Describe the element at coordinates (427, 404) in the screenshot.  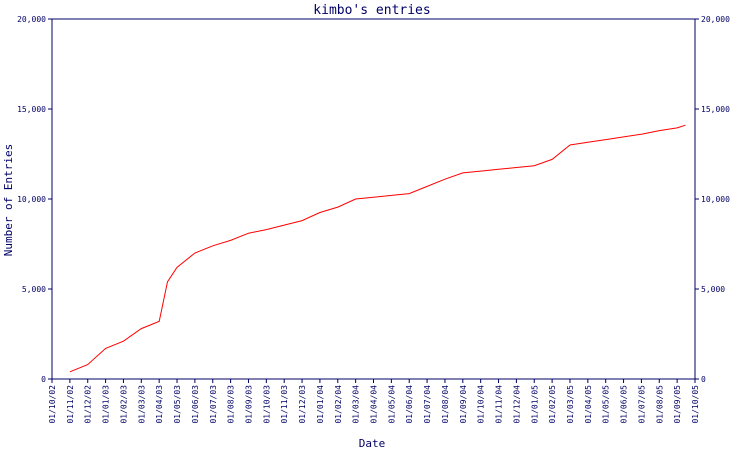
I see `x-tick-label: 01/07/04` at that location.